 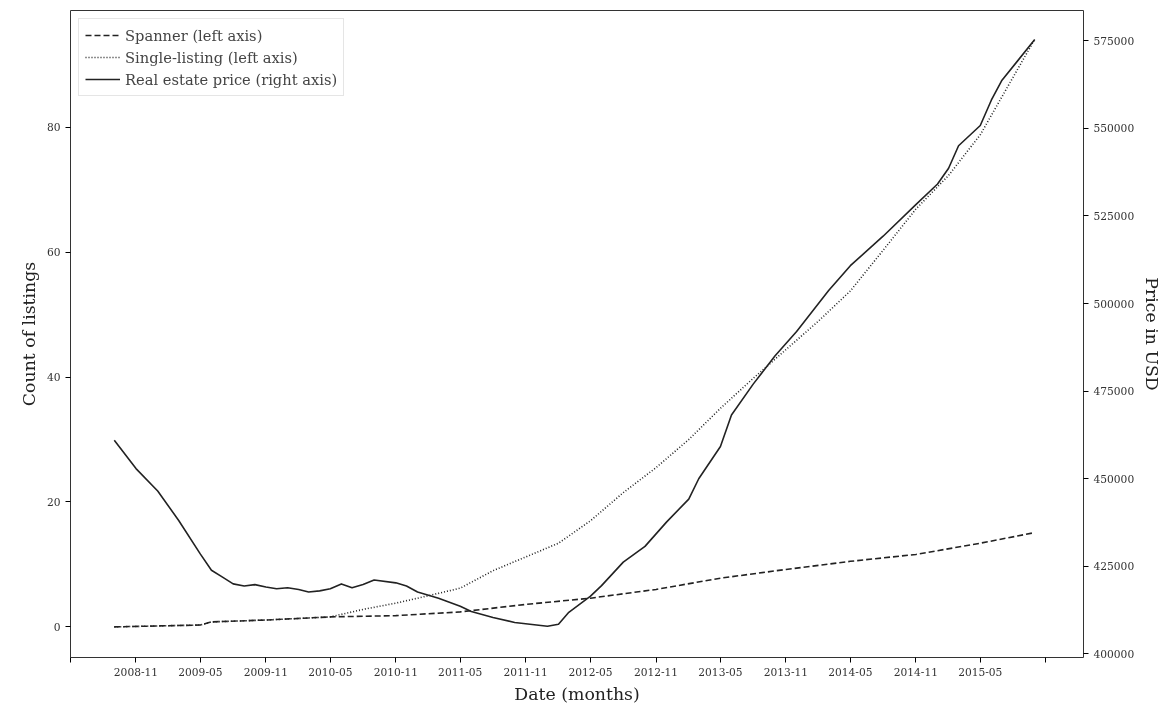 What do you see at coordinates (590, 672) in the screenshot?
I see `x-tick-label: 2012-05` at bounding box center [590, 672].